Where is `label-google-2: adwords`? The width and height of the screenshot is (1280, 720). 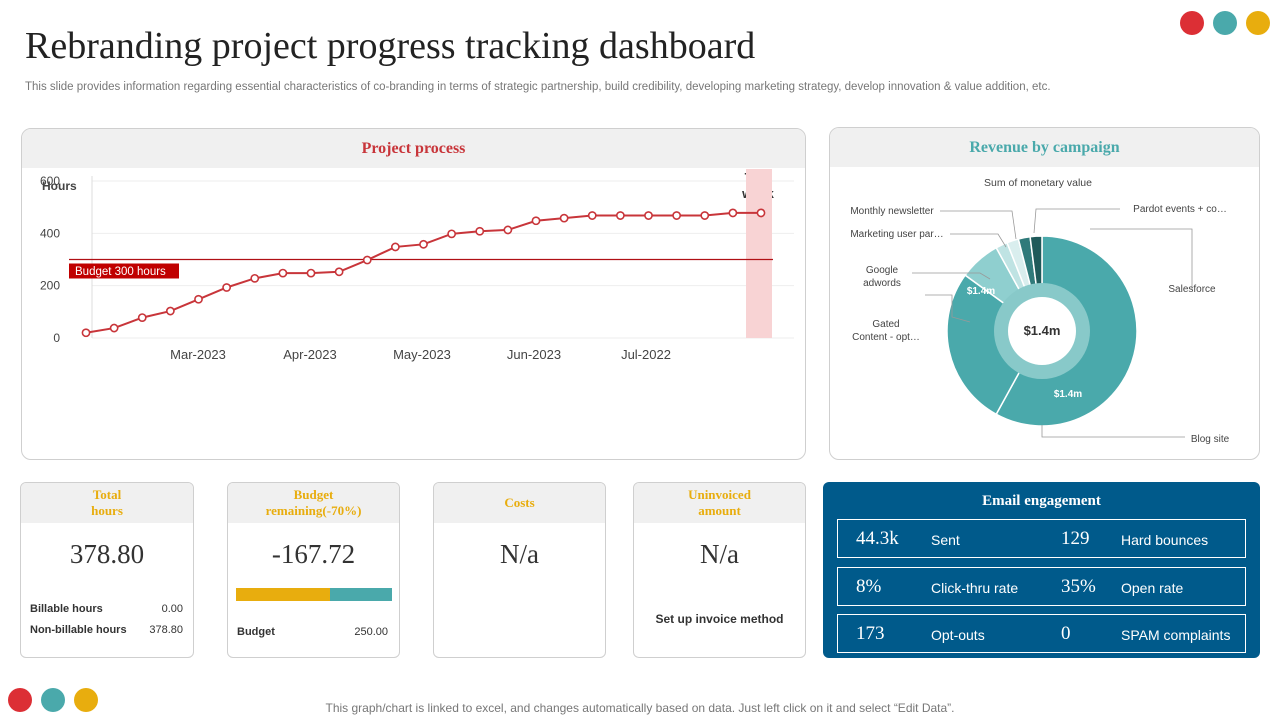
label-google-2: adwords is located at coordinates (882, 283).